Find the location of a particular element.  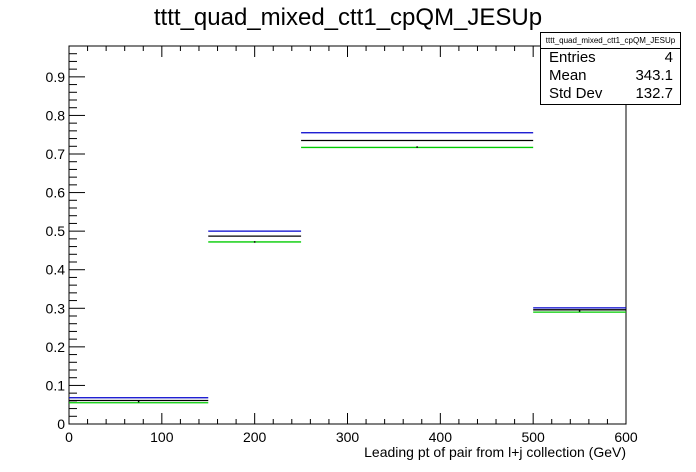

y-tick-label: 0.4 is located at coordinates (56, 270).